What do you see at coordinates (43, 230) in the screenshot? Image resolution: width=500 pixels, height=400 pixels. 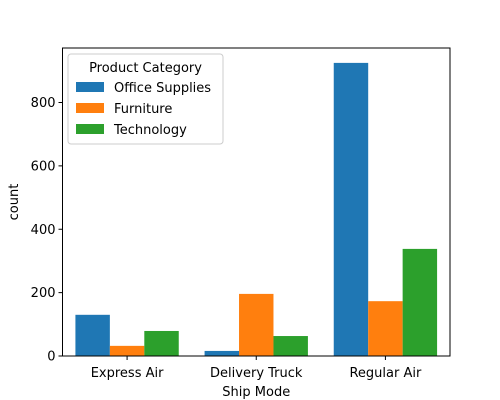 I see `y-tick-label: 400` at bounding box center [43, 230].